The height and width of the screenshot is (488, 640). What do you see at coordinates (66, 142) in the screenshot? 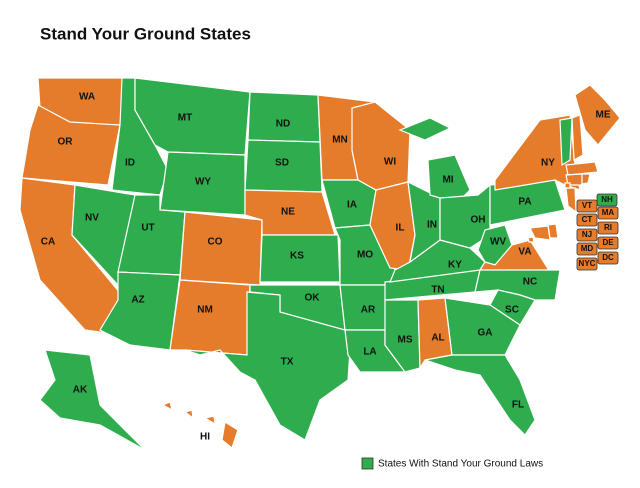
I see `state-label: OR` at bounding box center [66, 142].